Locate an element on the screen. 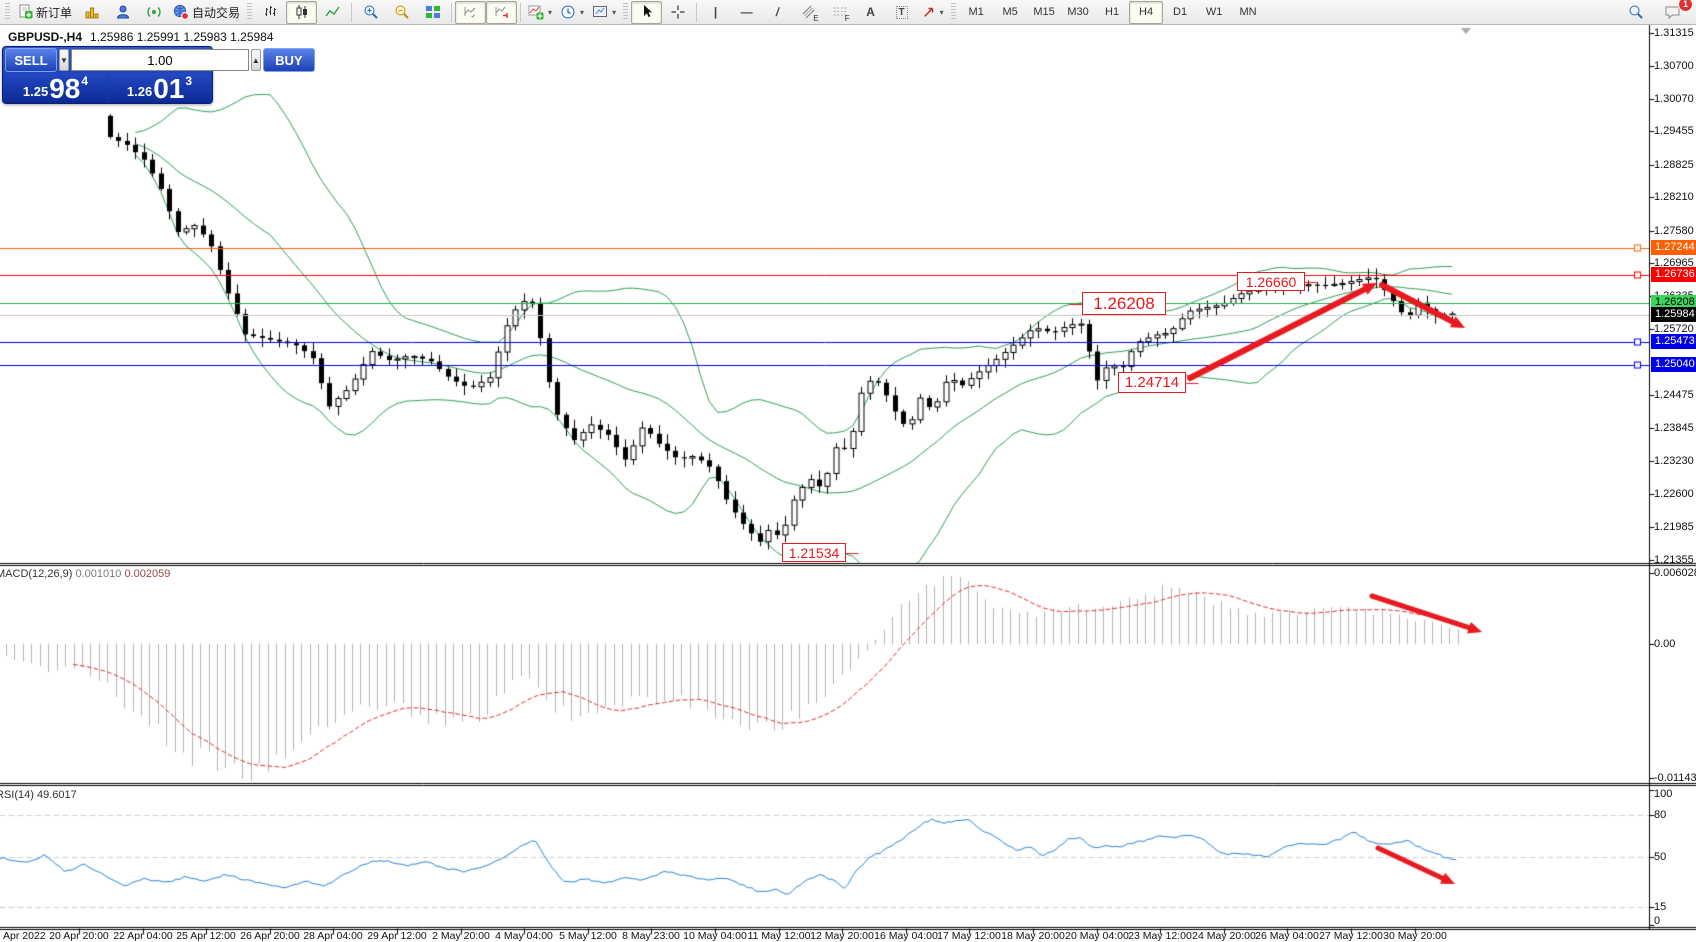  chart-shift-icon is located at coordinates (502, 12).